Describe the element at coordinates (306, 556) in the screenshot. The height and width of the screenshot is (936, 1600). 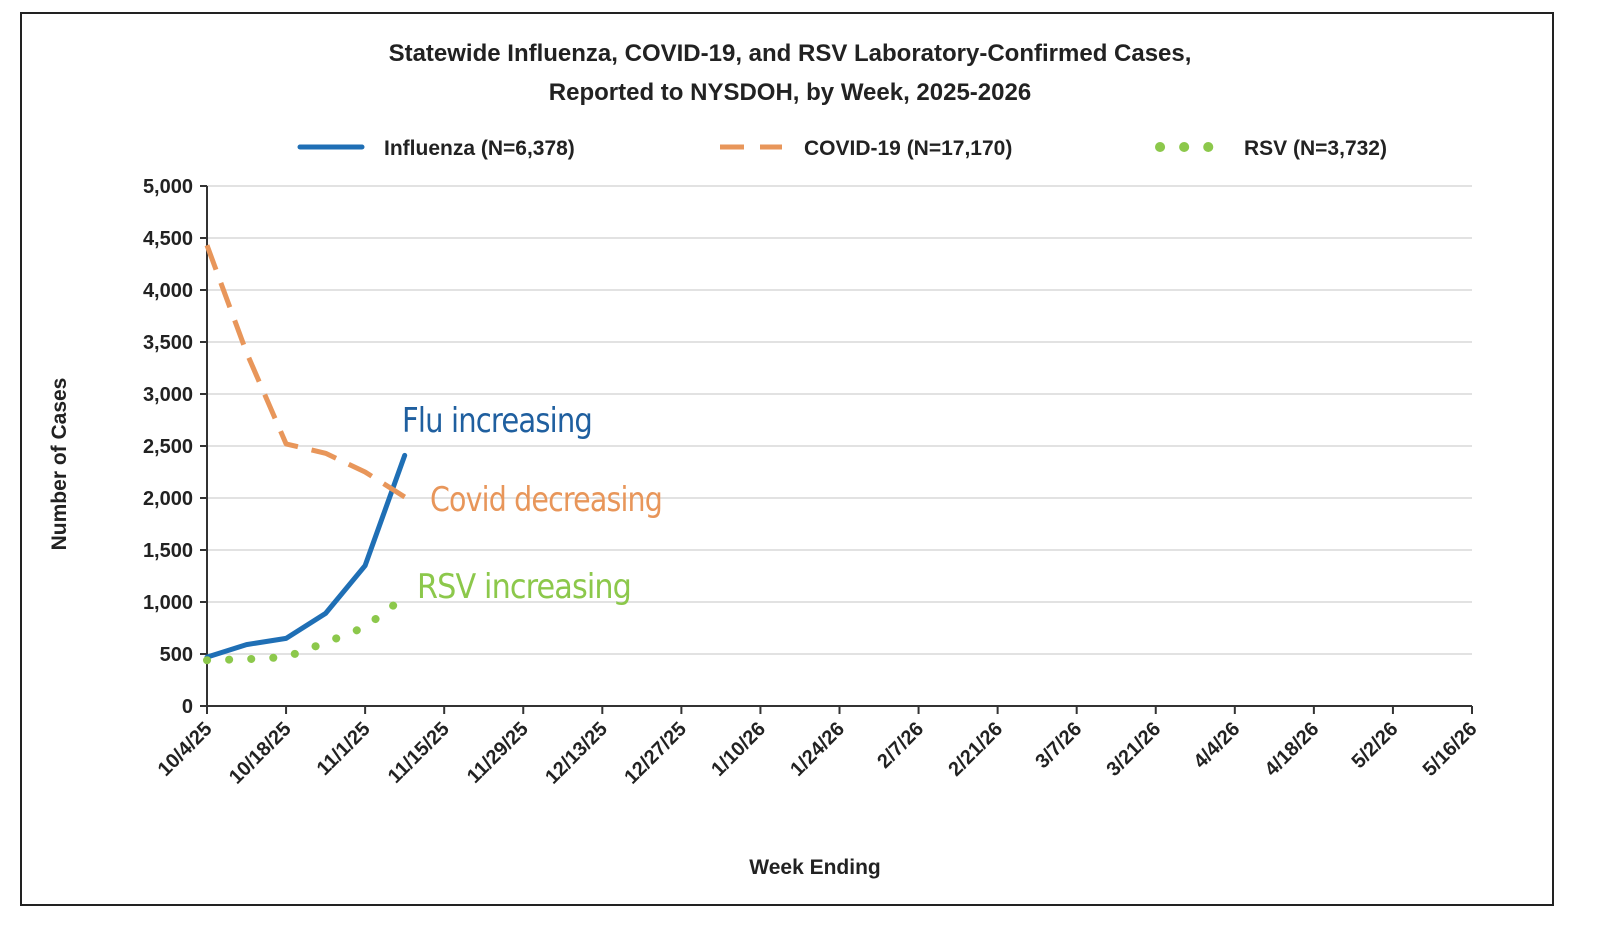
I see `series-line-influenza` at that location.